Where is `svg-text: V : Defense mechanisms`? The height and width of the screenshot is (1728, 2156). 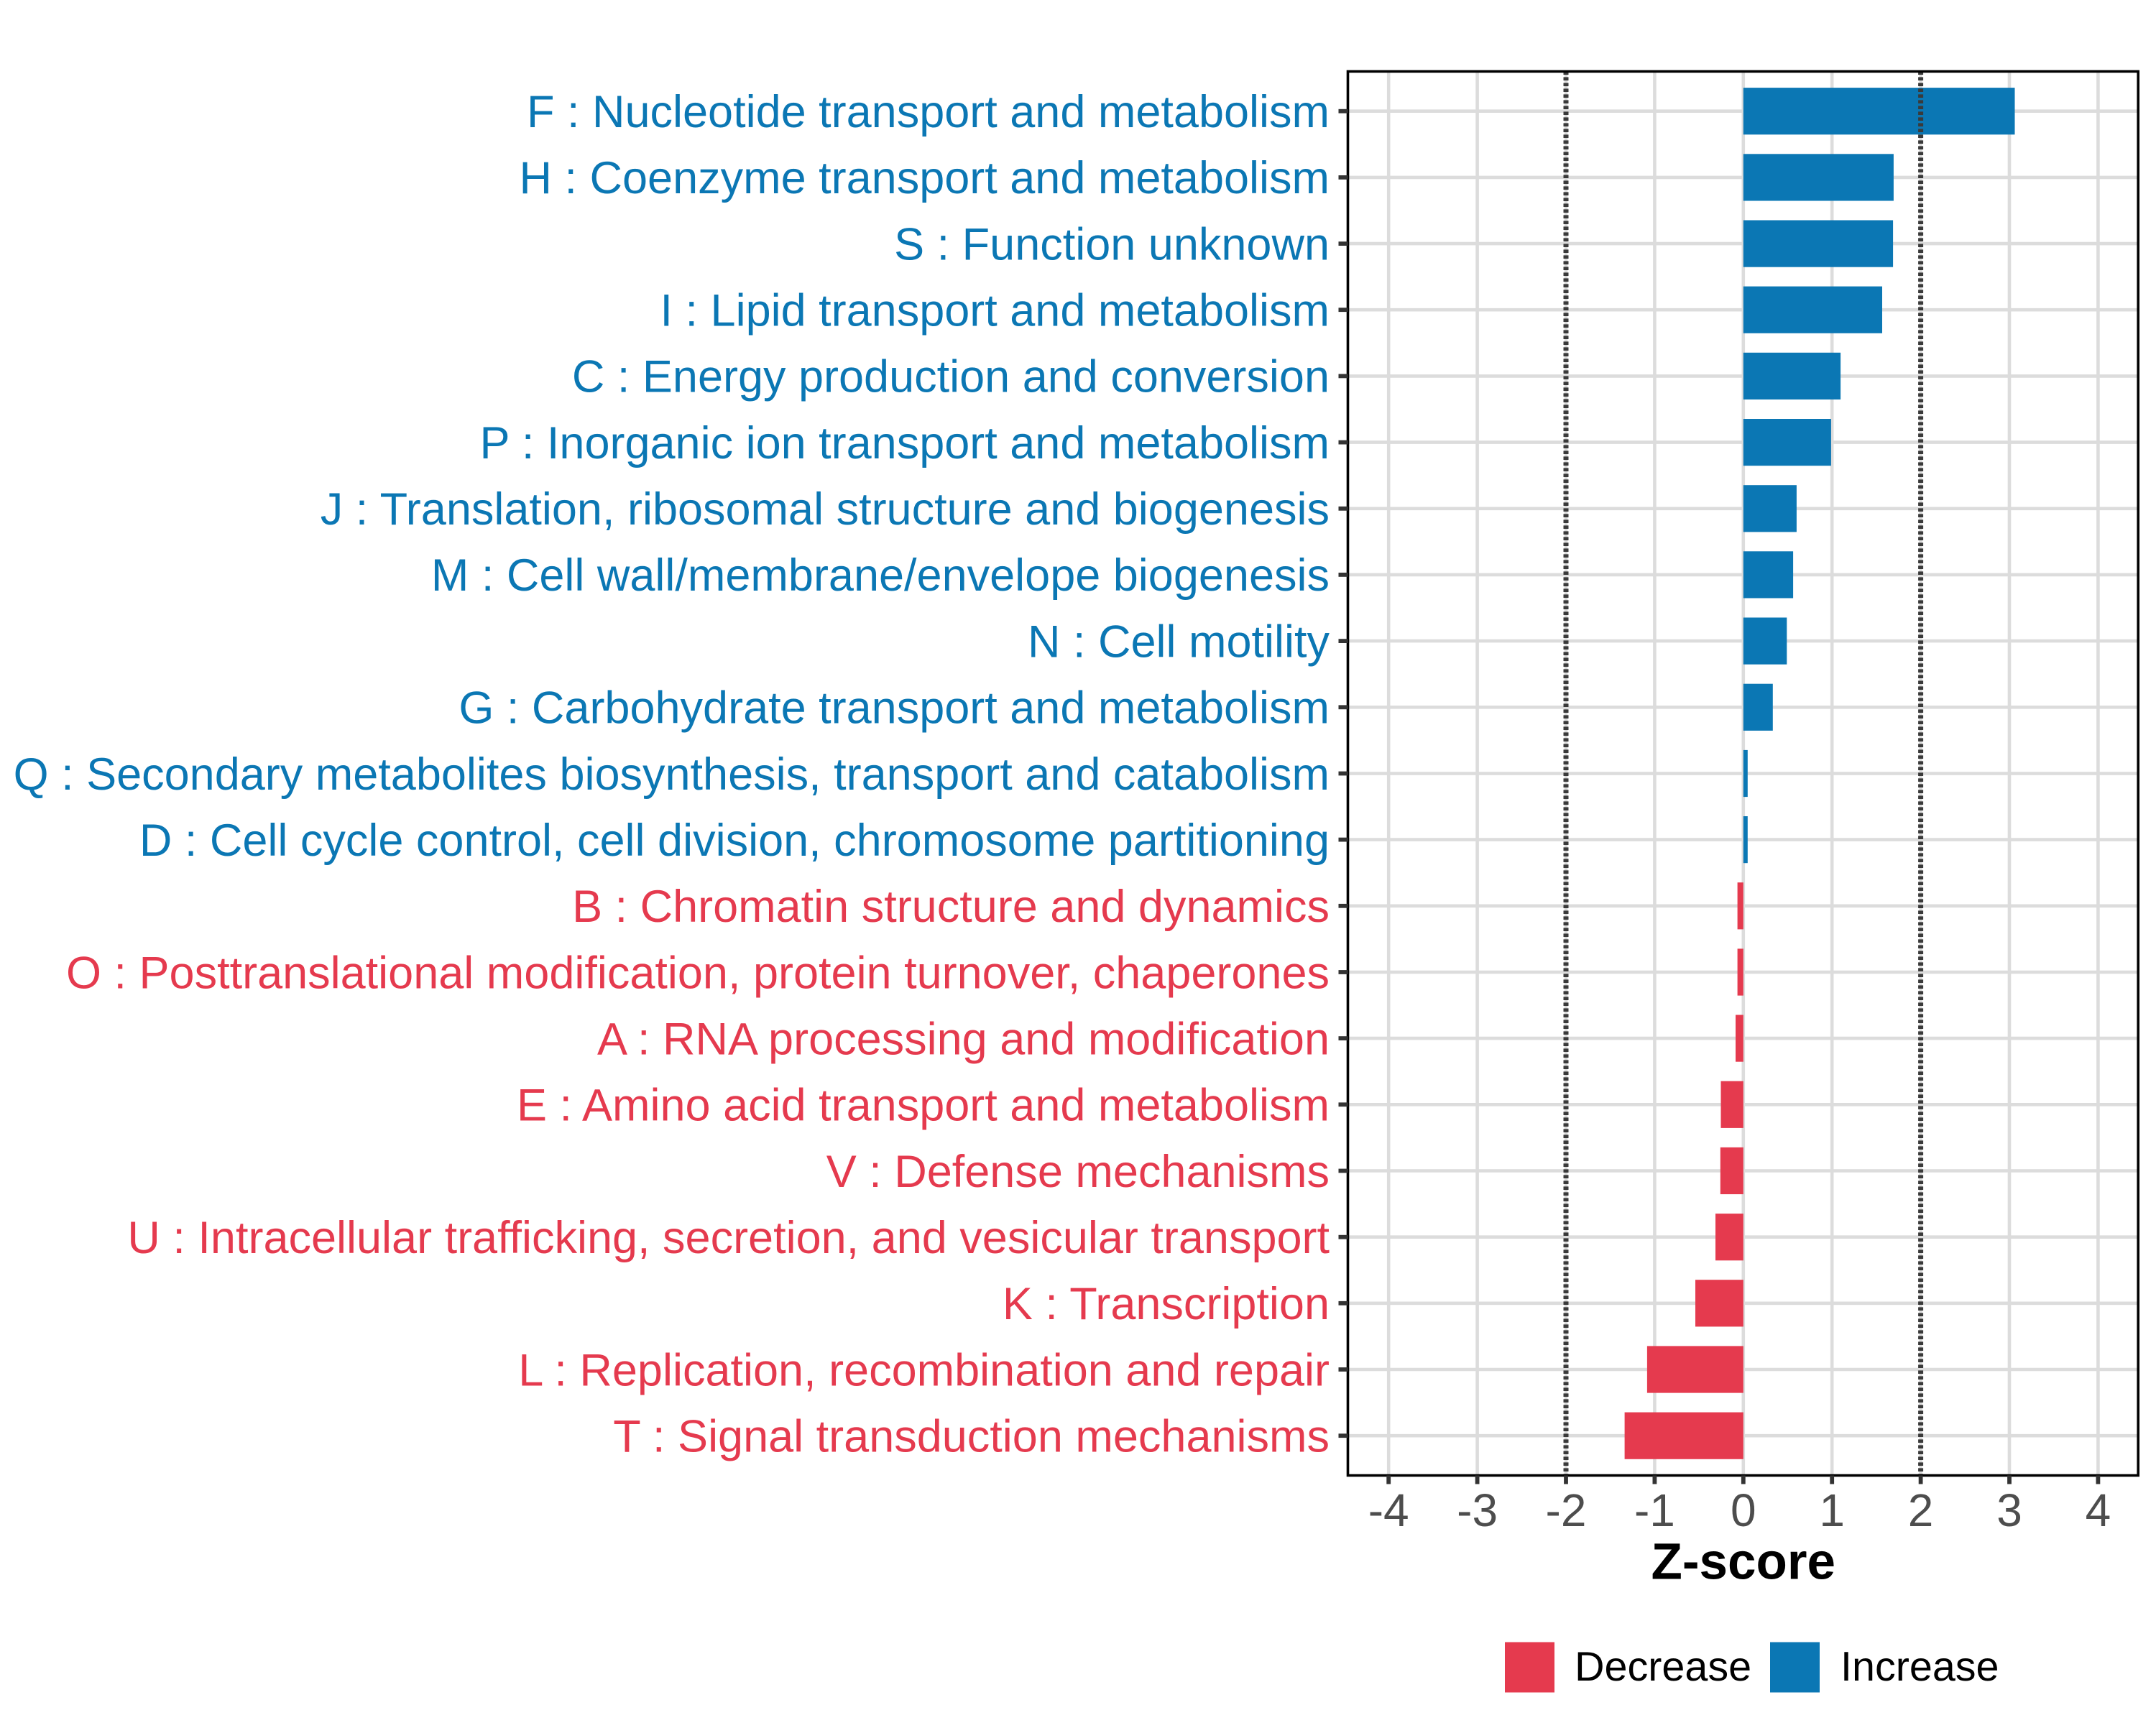 svg-text: V : Defense mechanisms is located at coordinates (1078, 1172).